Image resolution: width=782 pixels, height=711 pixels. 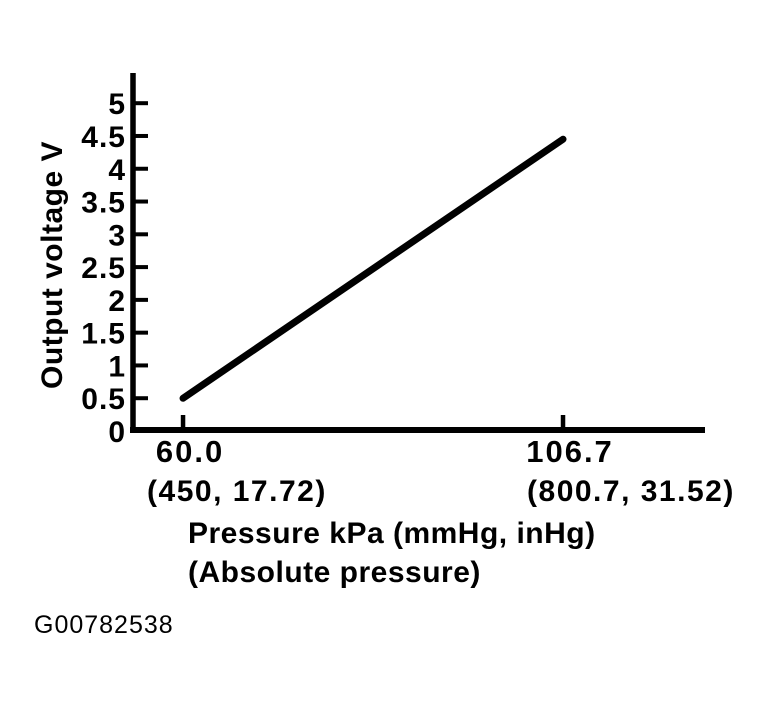 I want to click on y-tick-label: 0, so click(x=117, y=432).